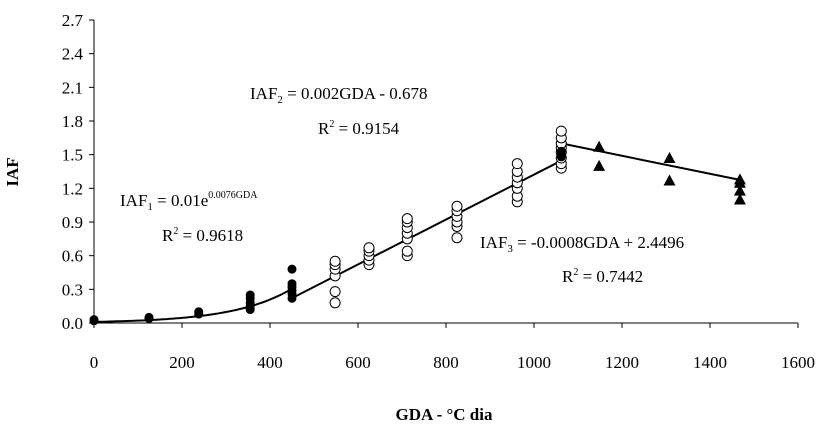  Describe the element at coordinates (444, 414) in the screenshot. I see `x-axis-title: GDA - °C dia` at that location.